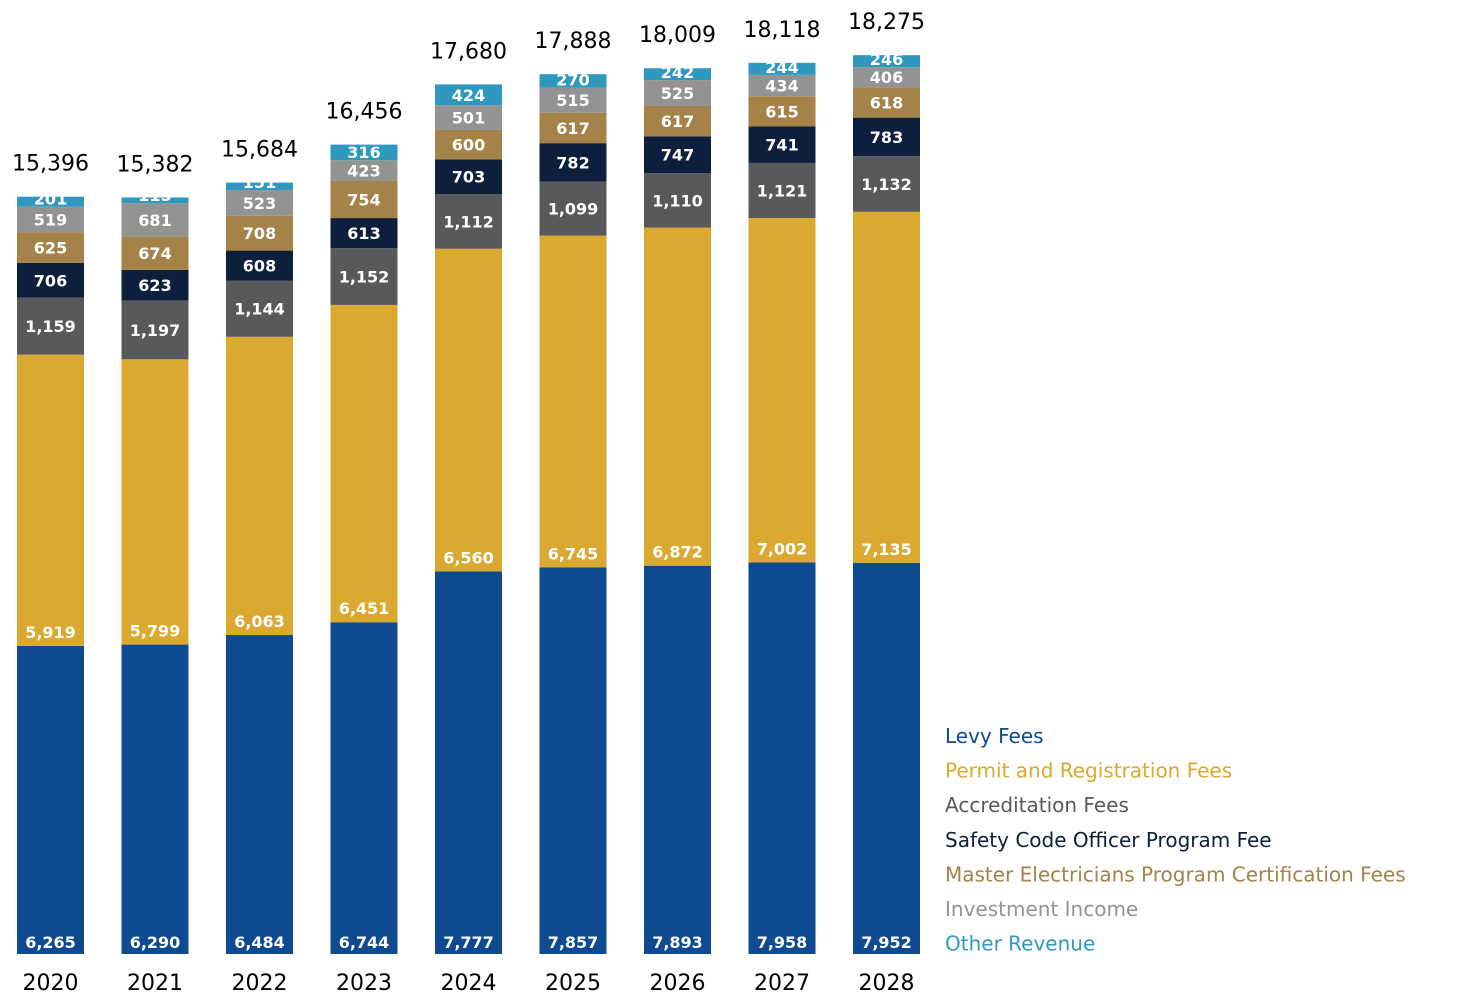 The image size is (1458, 994). I want to click on total-label-2020: 15,396, so click(50, 164).